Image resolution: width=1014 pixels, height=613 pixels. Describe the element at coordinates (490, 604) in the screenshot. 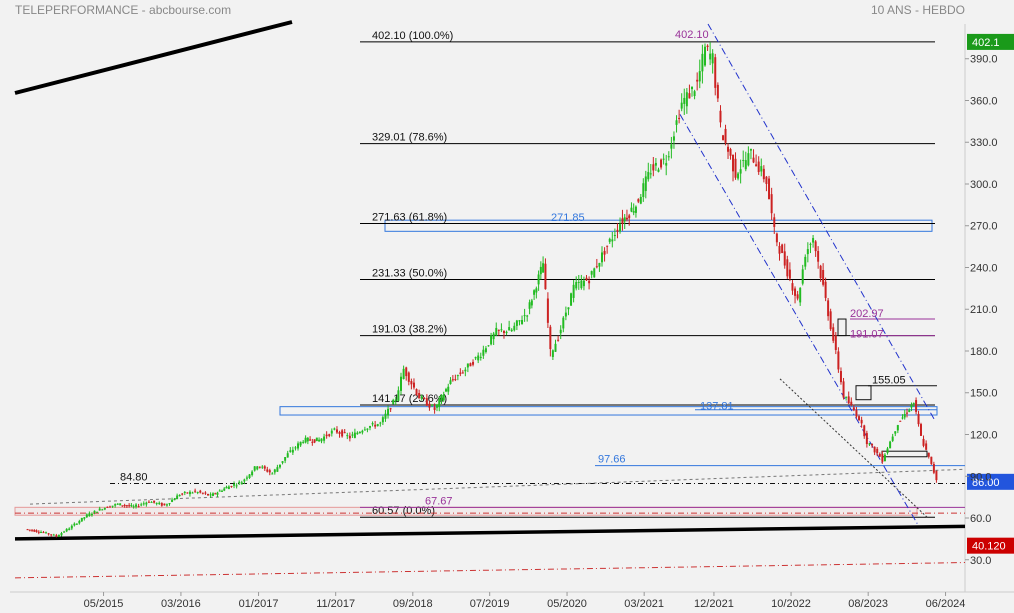

I see `x-tick-label-5: 07/2019` at that location.